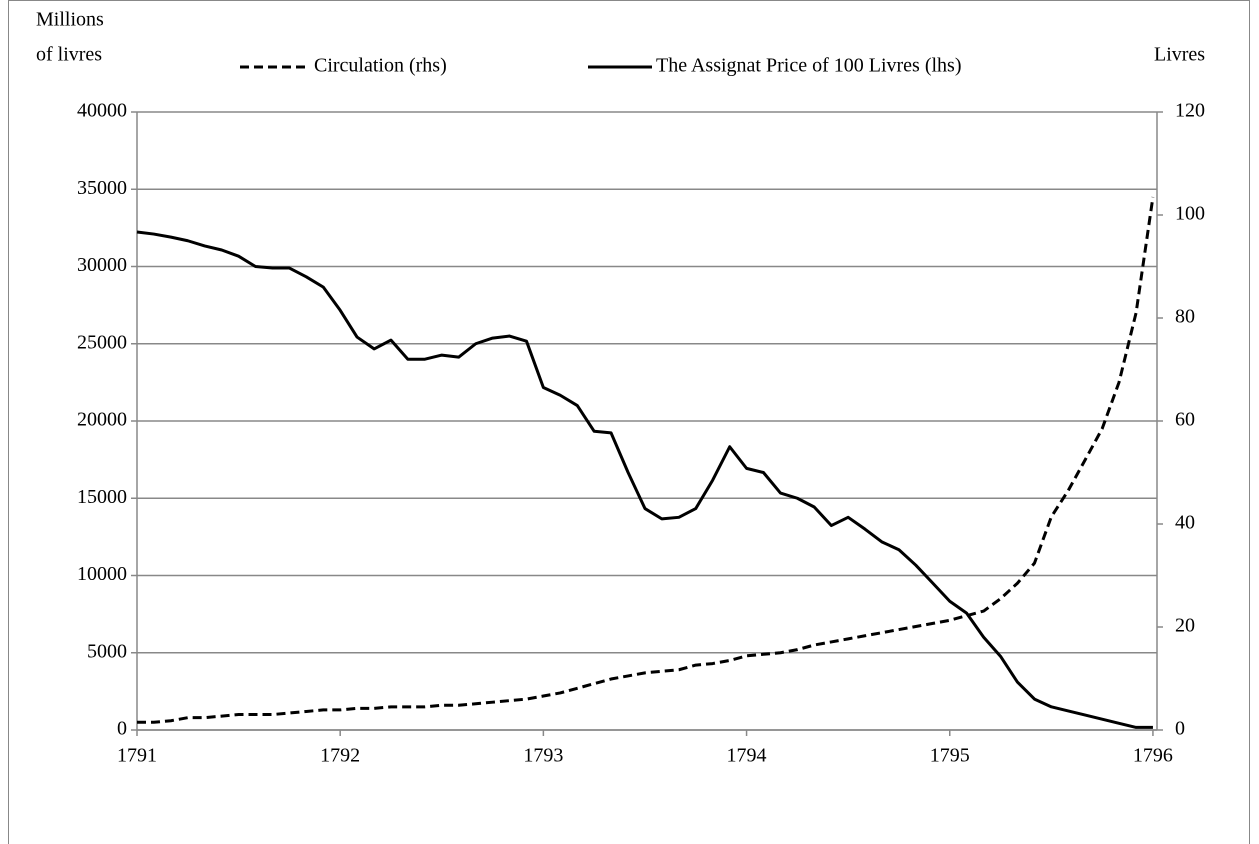 This screenshot has height=844, width=1259. I want to click on y2-tick-label: 0, so click(1180, 729).